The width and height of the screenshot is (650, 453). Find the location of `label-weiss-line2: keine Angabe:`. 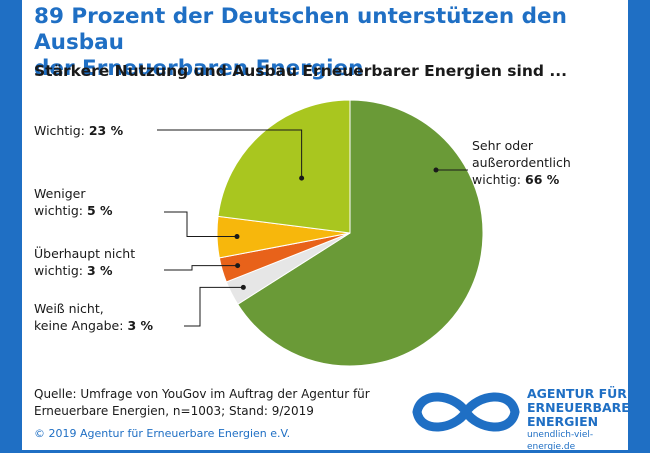

label-weiss-line2: keine Angabe: is located at coordinates (79, 325).